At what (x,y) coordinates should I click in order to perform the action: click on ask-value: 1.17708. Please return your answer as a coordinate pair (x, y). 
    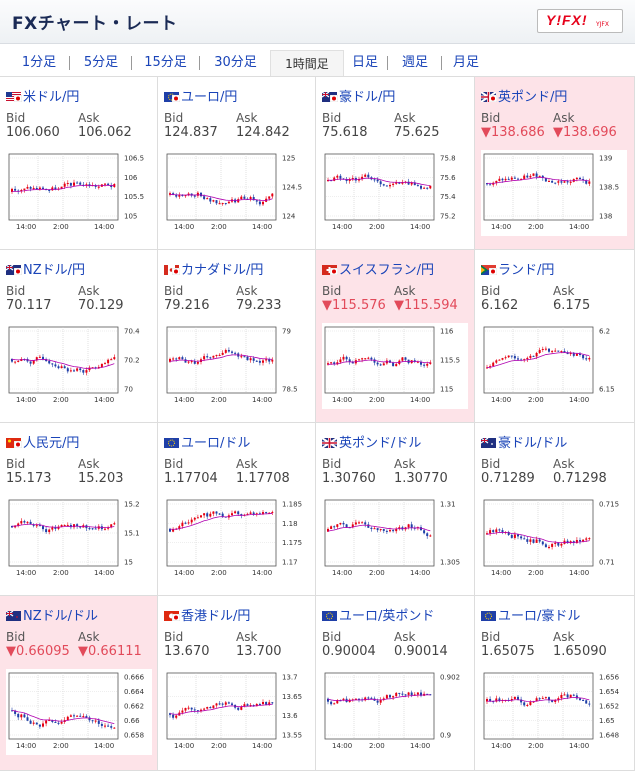
    Looking at the image, I should click on (263, 478).